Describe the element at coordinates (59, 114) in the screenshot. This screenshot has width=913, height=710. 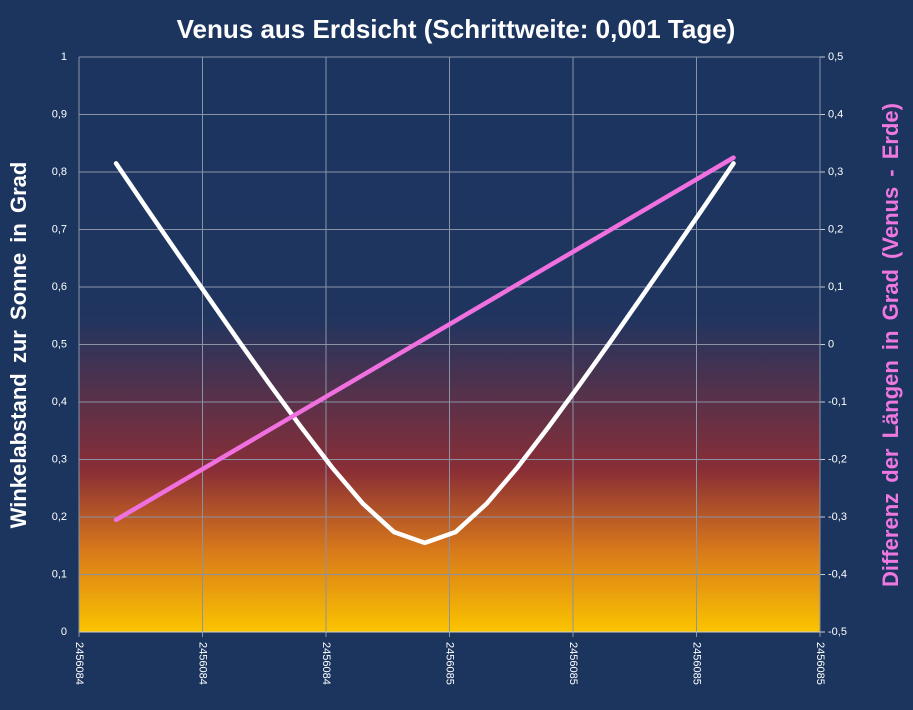
I see `y-tick-label: 0,9` at that location.